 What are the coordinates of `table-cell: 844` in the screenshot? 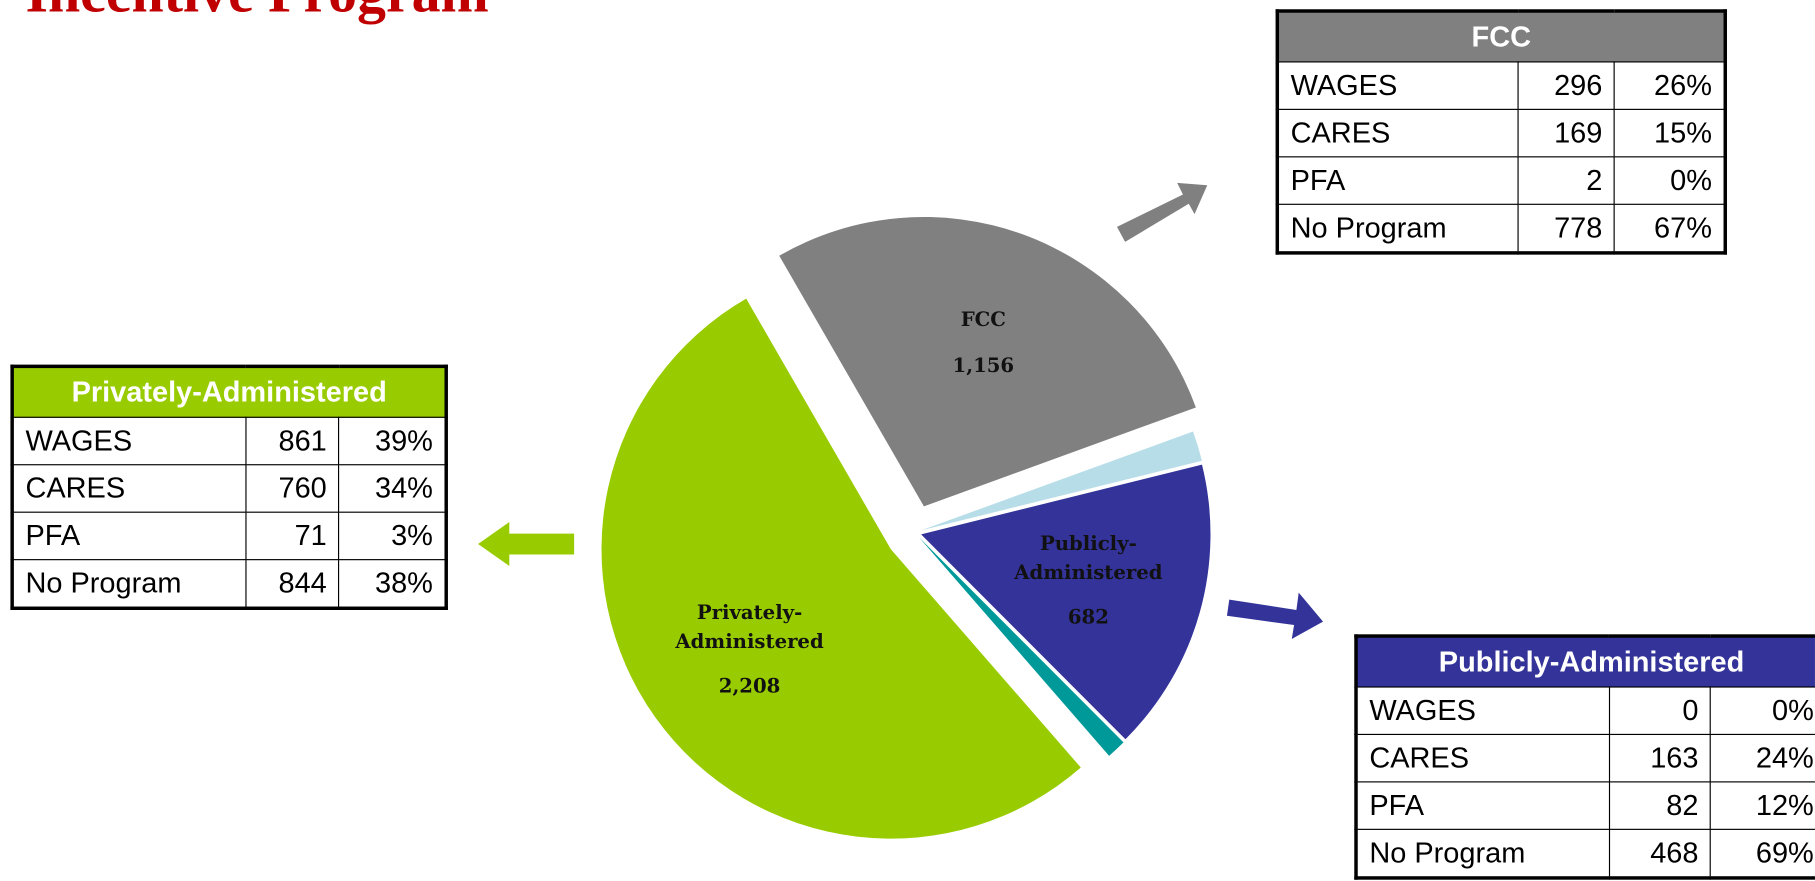 It's located at (292, 584).